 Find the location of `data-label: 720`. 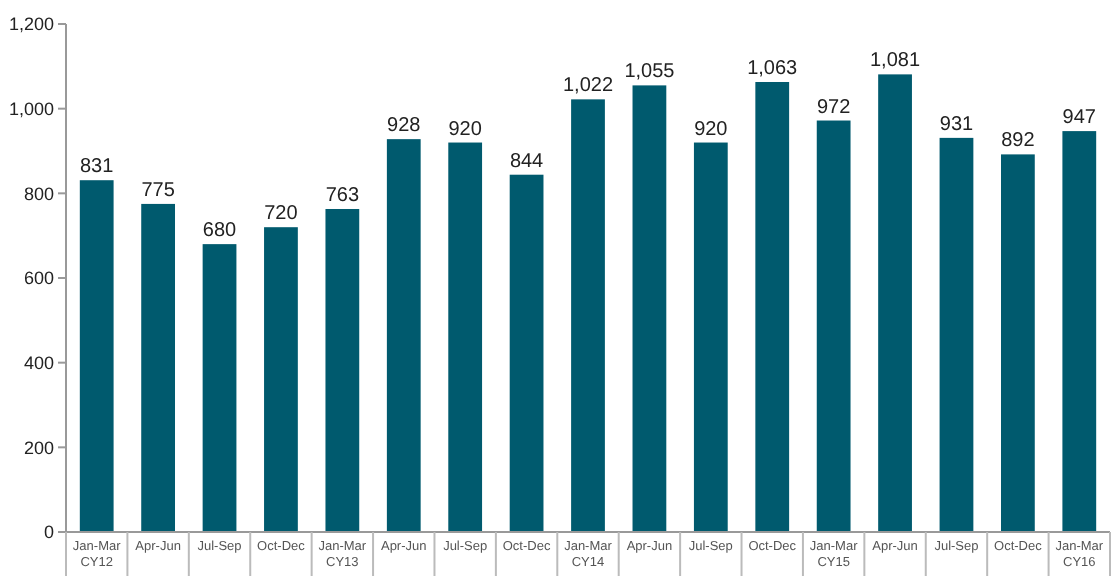

data-label: 720 is located at coordinates (281, 214).